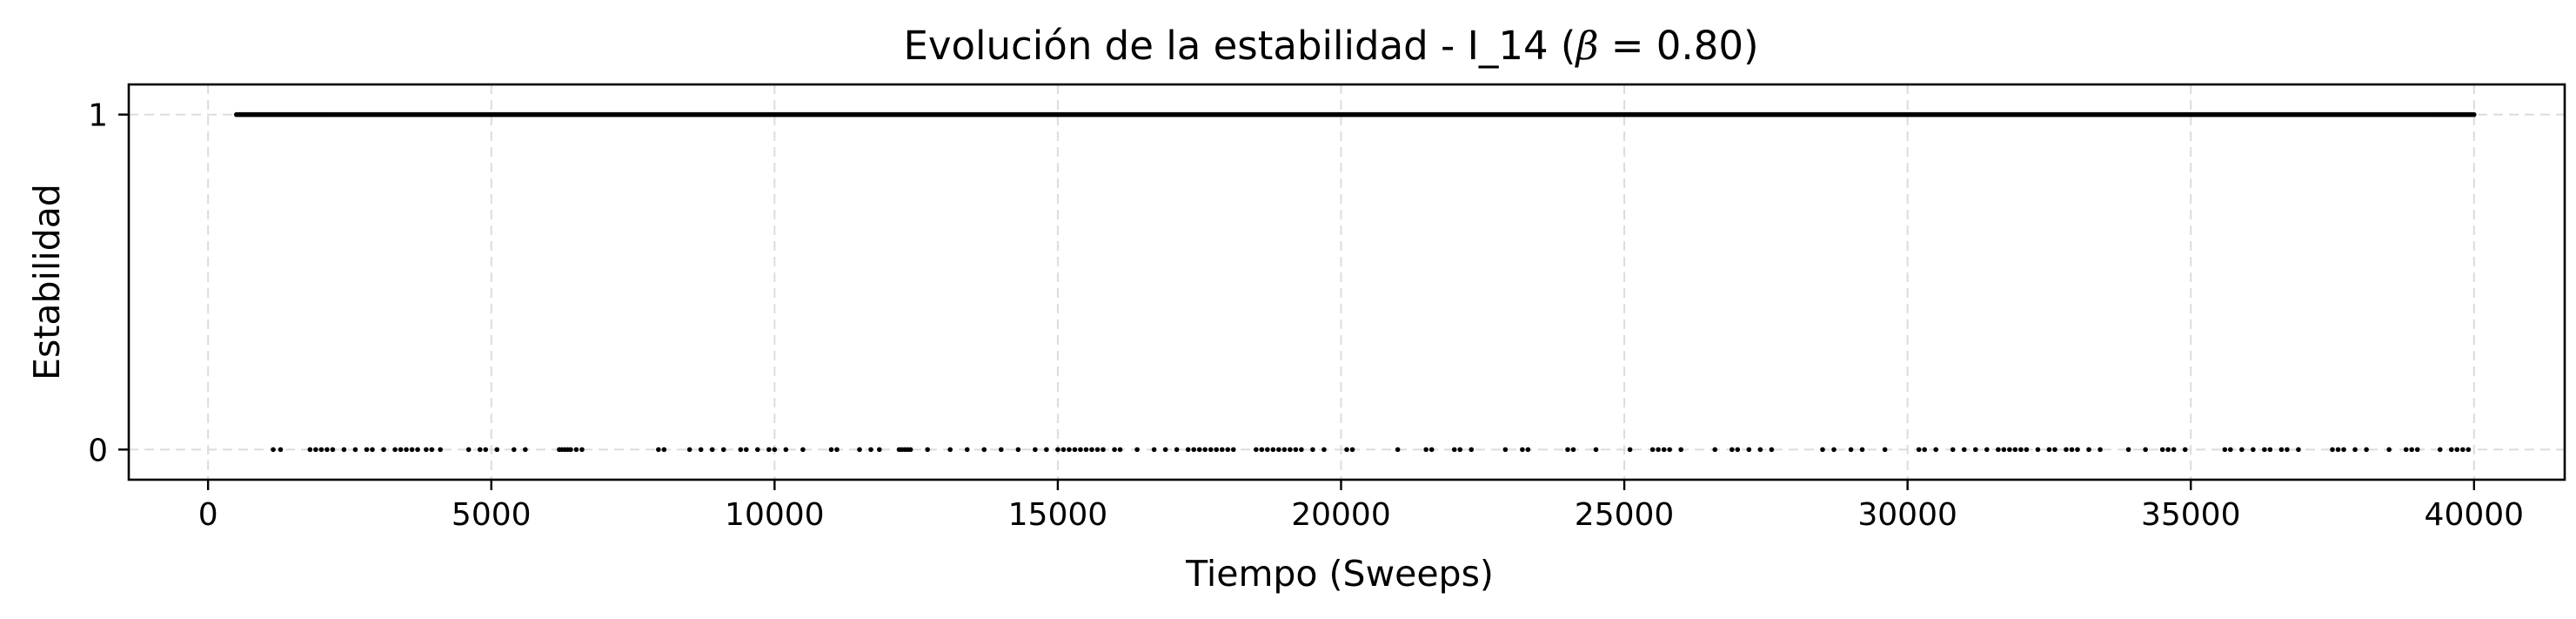 The image size is (2576, 619). Describe the element at coordinates (1341, 515) in the screenshot. I see `x-tick-label-4: 20000` at that location.